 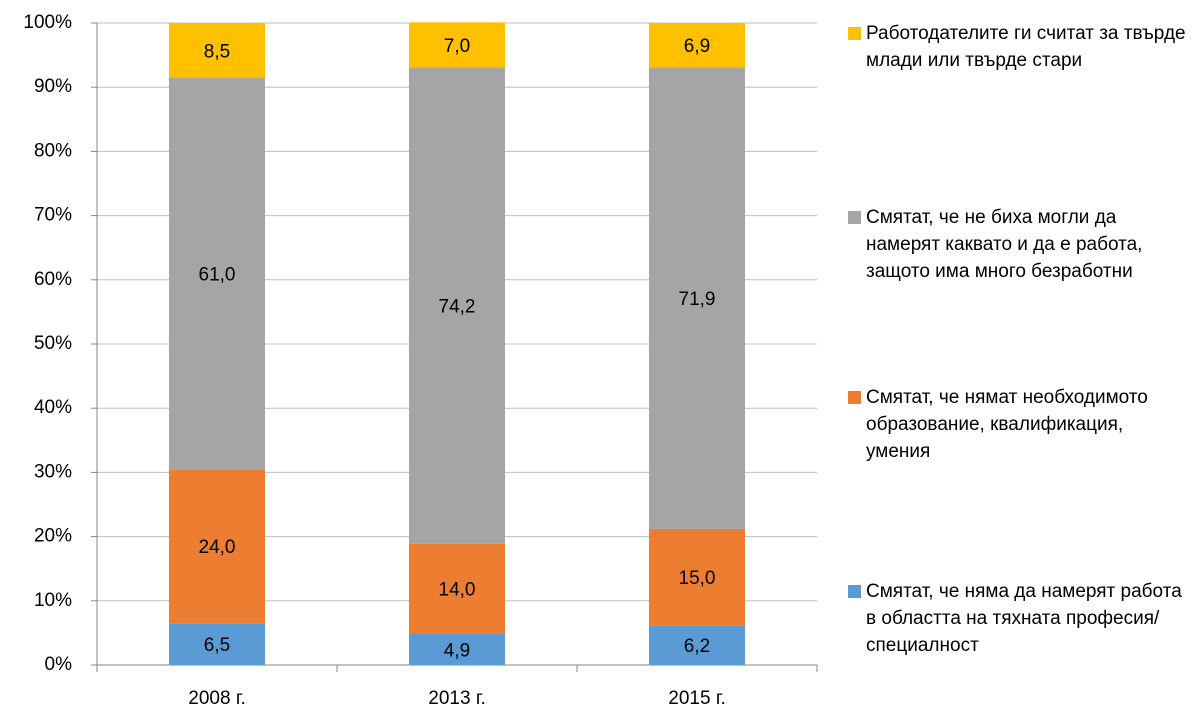 I want to click on y-tick-label: 90%, so click(x=53, y=86).